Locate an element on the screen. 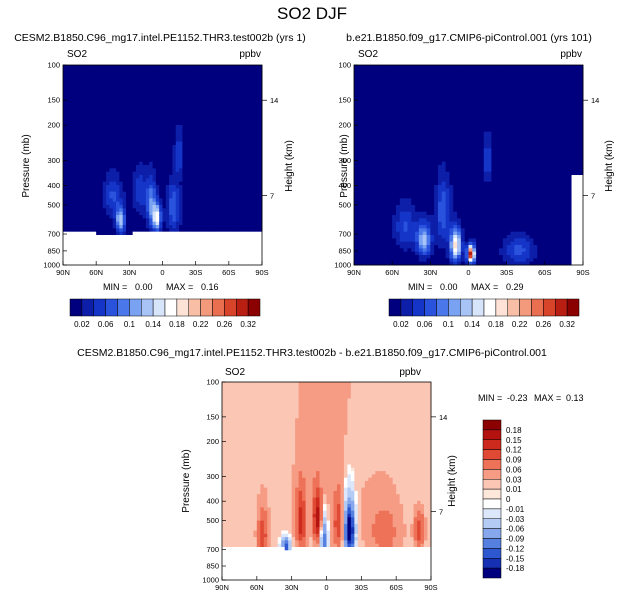 This screenshot has width=625, height=607. x-tick-label: 90S is located at coordinates (261, 272).